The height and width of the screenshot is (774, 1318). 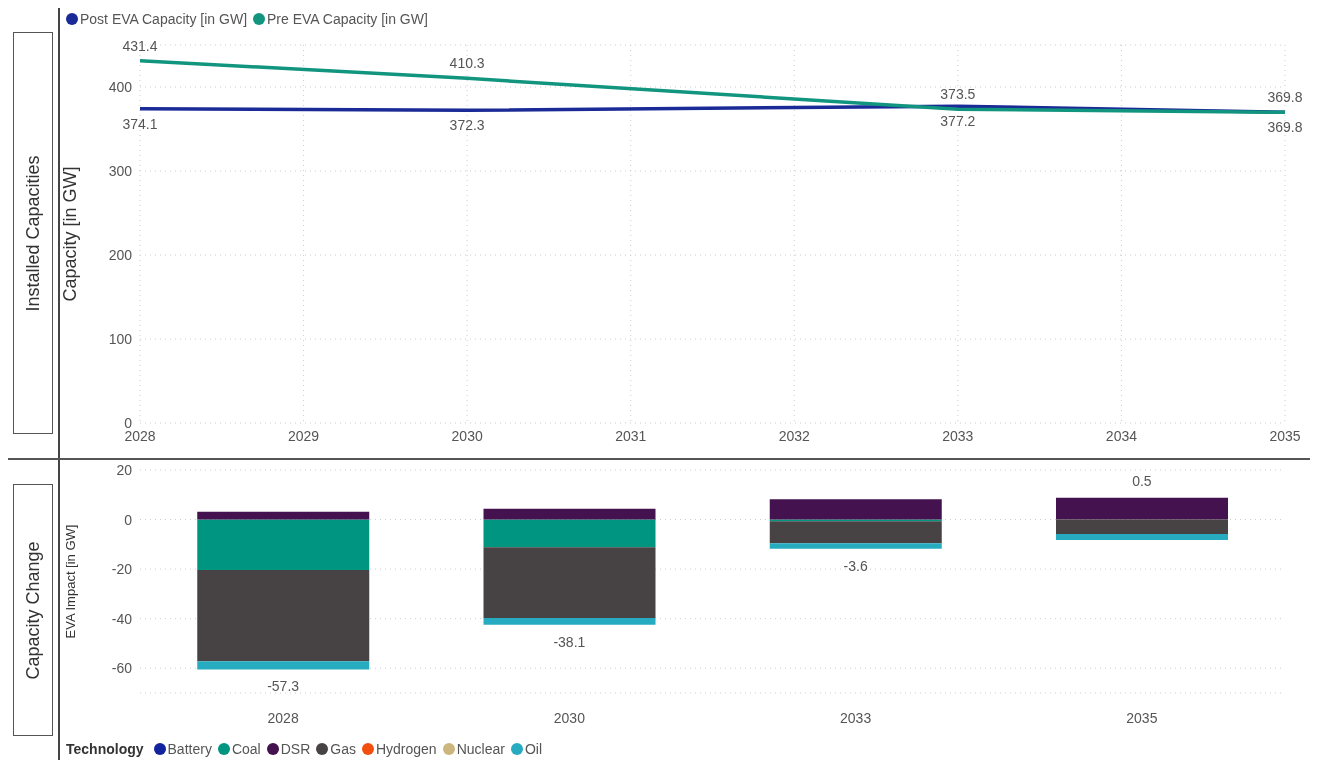 What do you see at coordinates (189, 749) in the screenshot?
I see `legend-label: Battery` at bounding box center [189, 749].